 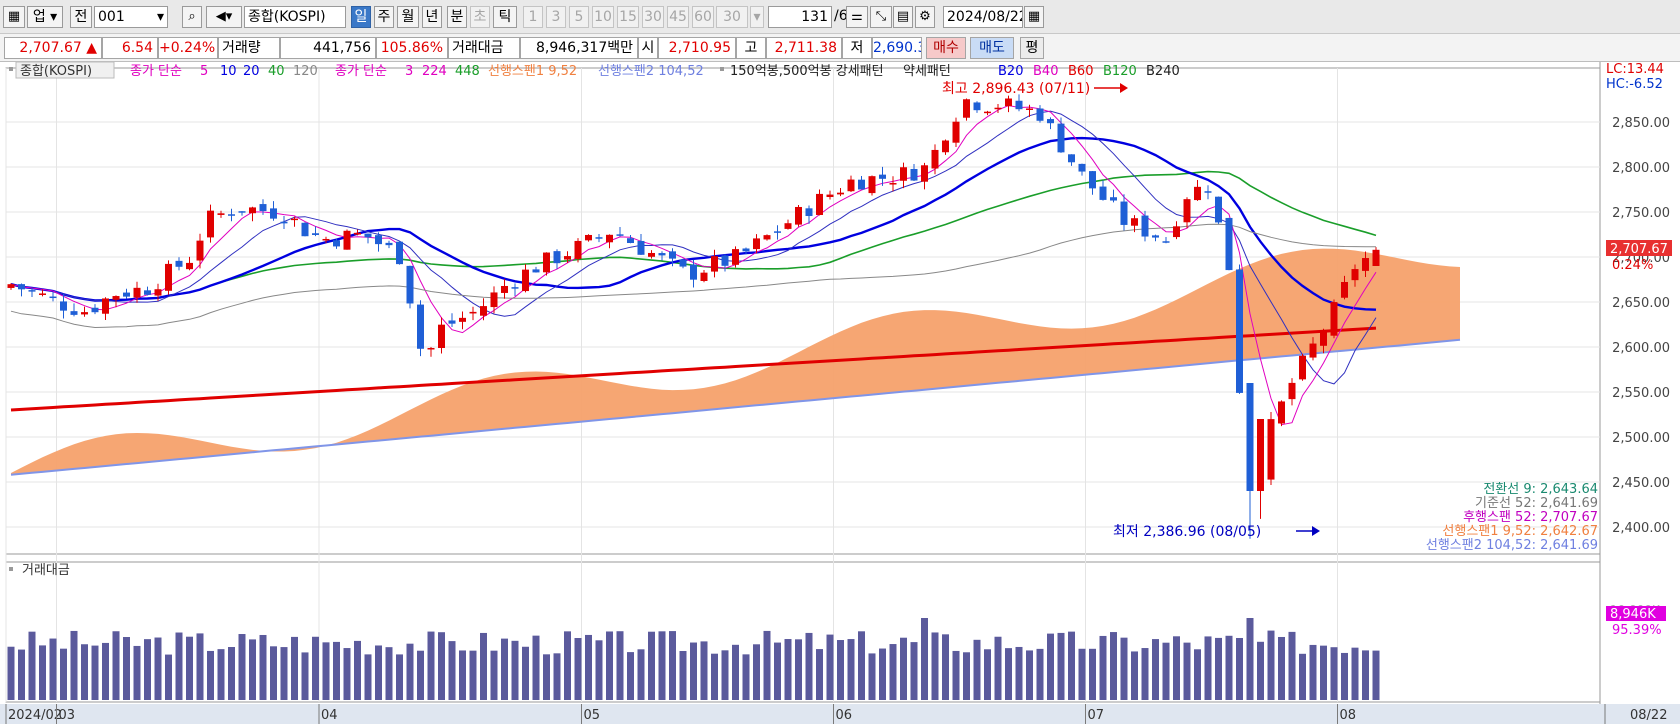 What do you see at coordinates (224, 17) in the screenshot?
I see `sound-icon: ◀▾` at bounding box center [224, 17].